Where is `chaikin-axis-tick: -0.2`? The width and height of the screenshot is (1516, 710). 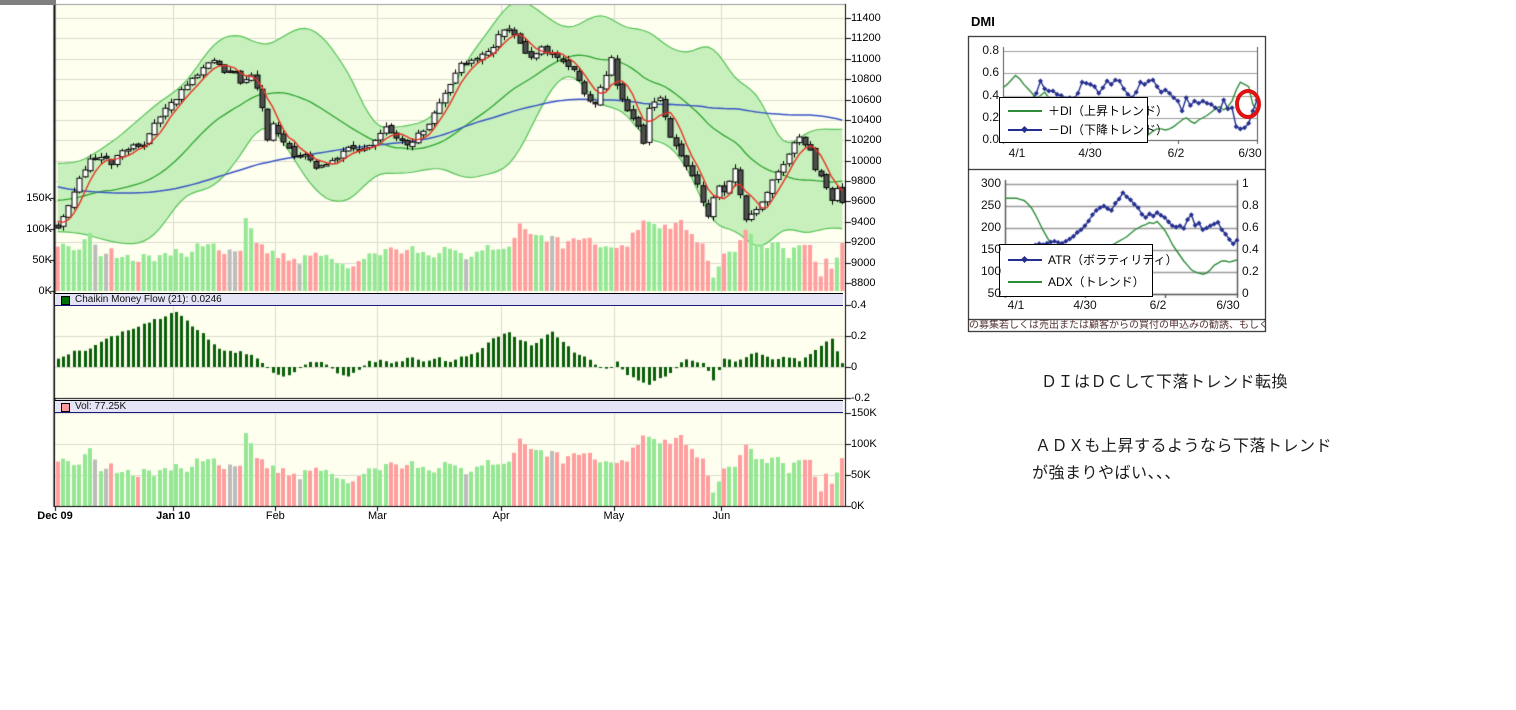 chaikin-axis-tick: -0.2 is located at coordinates (860, 398).